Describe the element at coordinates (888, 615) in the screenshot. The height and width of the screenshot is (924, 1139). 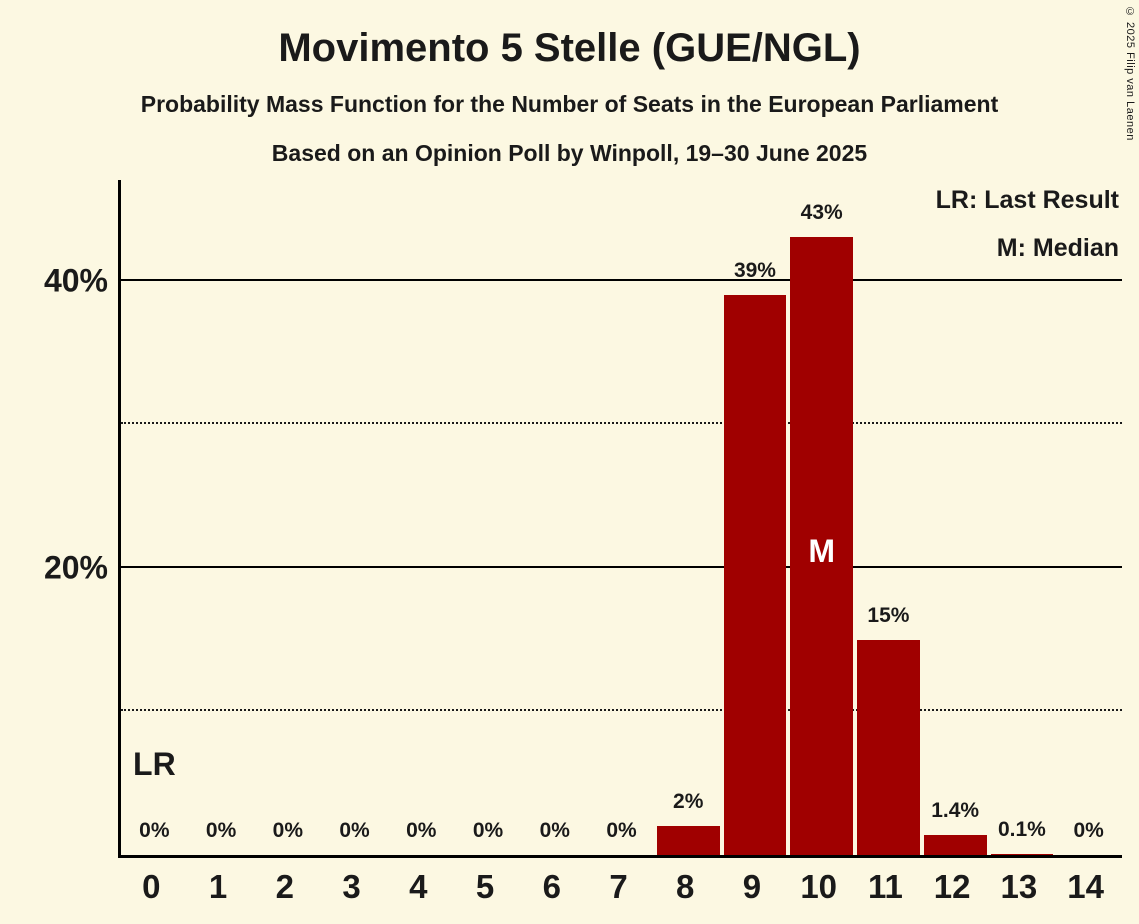
I see `value-label-seat-11: 15%` at that location.